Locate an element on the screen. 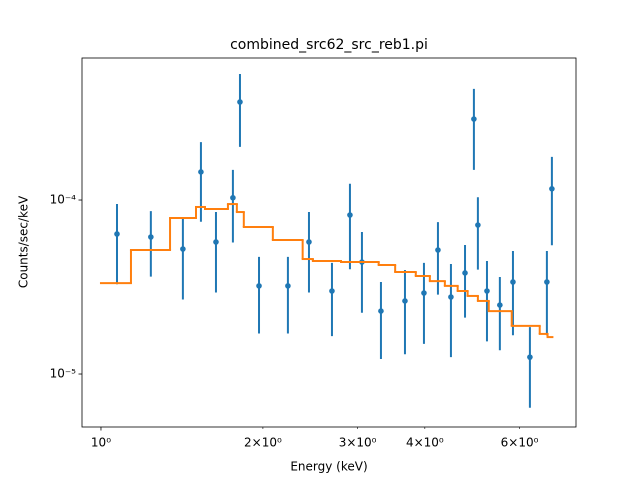  y-tick-label: 10⁻⁵ is located at coordinates (63, 374).